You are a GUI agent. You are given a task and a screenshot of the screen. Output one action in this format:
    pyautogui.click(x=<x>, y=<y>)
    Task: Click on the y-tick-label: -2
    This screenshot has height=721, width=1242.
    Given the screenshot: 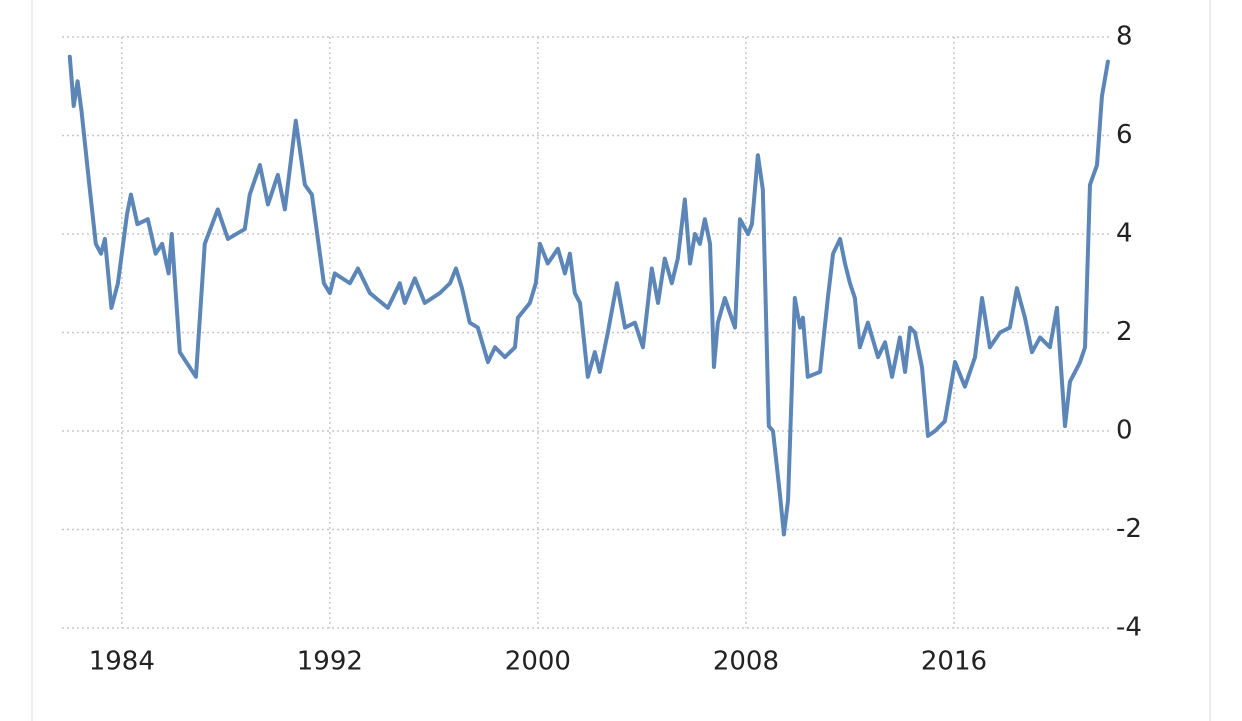 What is the action you would take?
    pyautogui.click(x=1129, y=529)
    